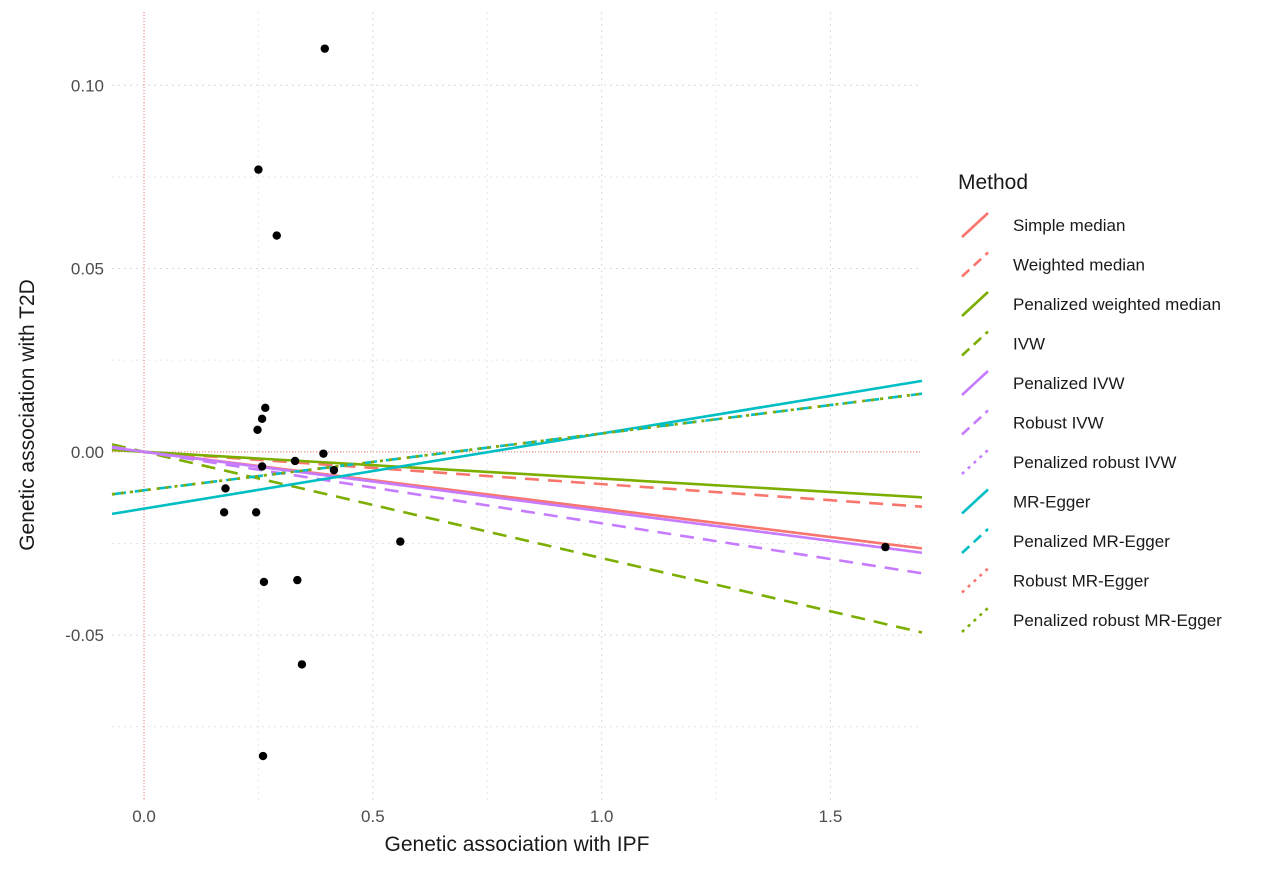 This screenshot has width=1280, height=869. I want to click on x-tick-label: 1.5, so click(831, 816).